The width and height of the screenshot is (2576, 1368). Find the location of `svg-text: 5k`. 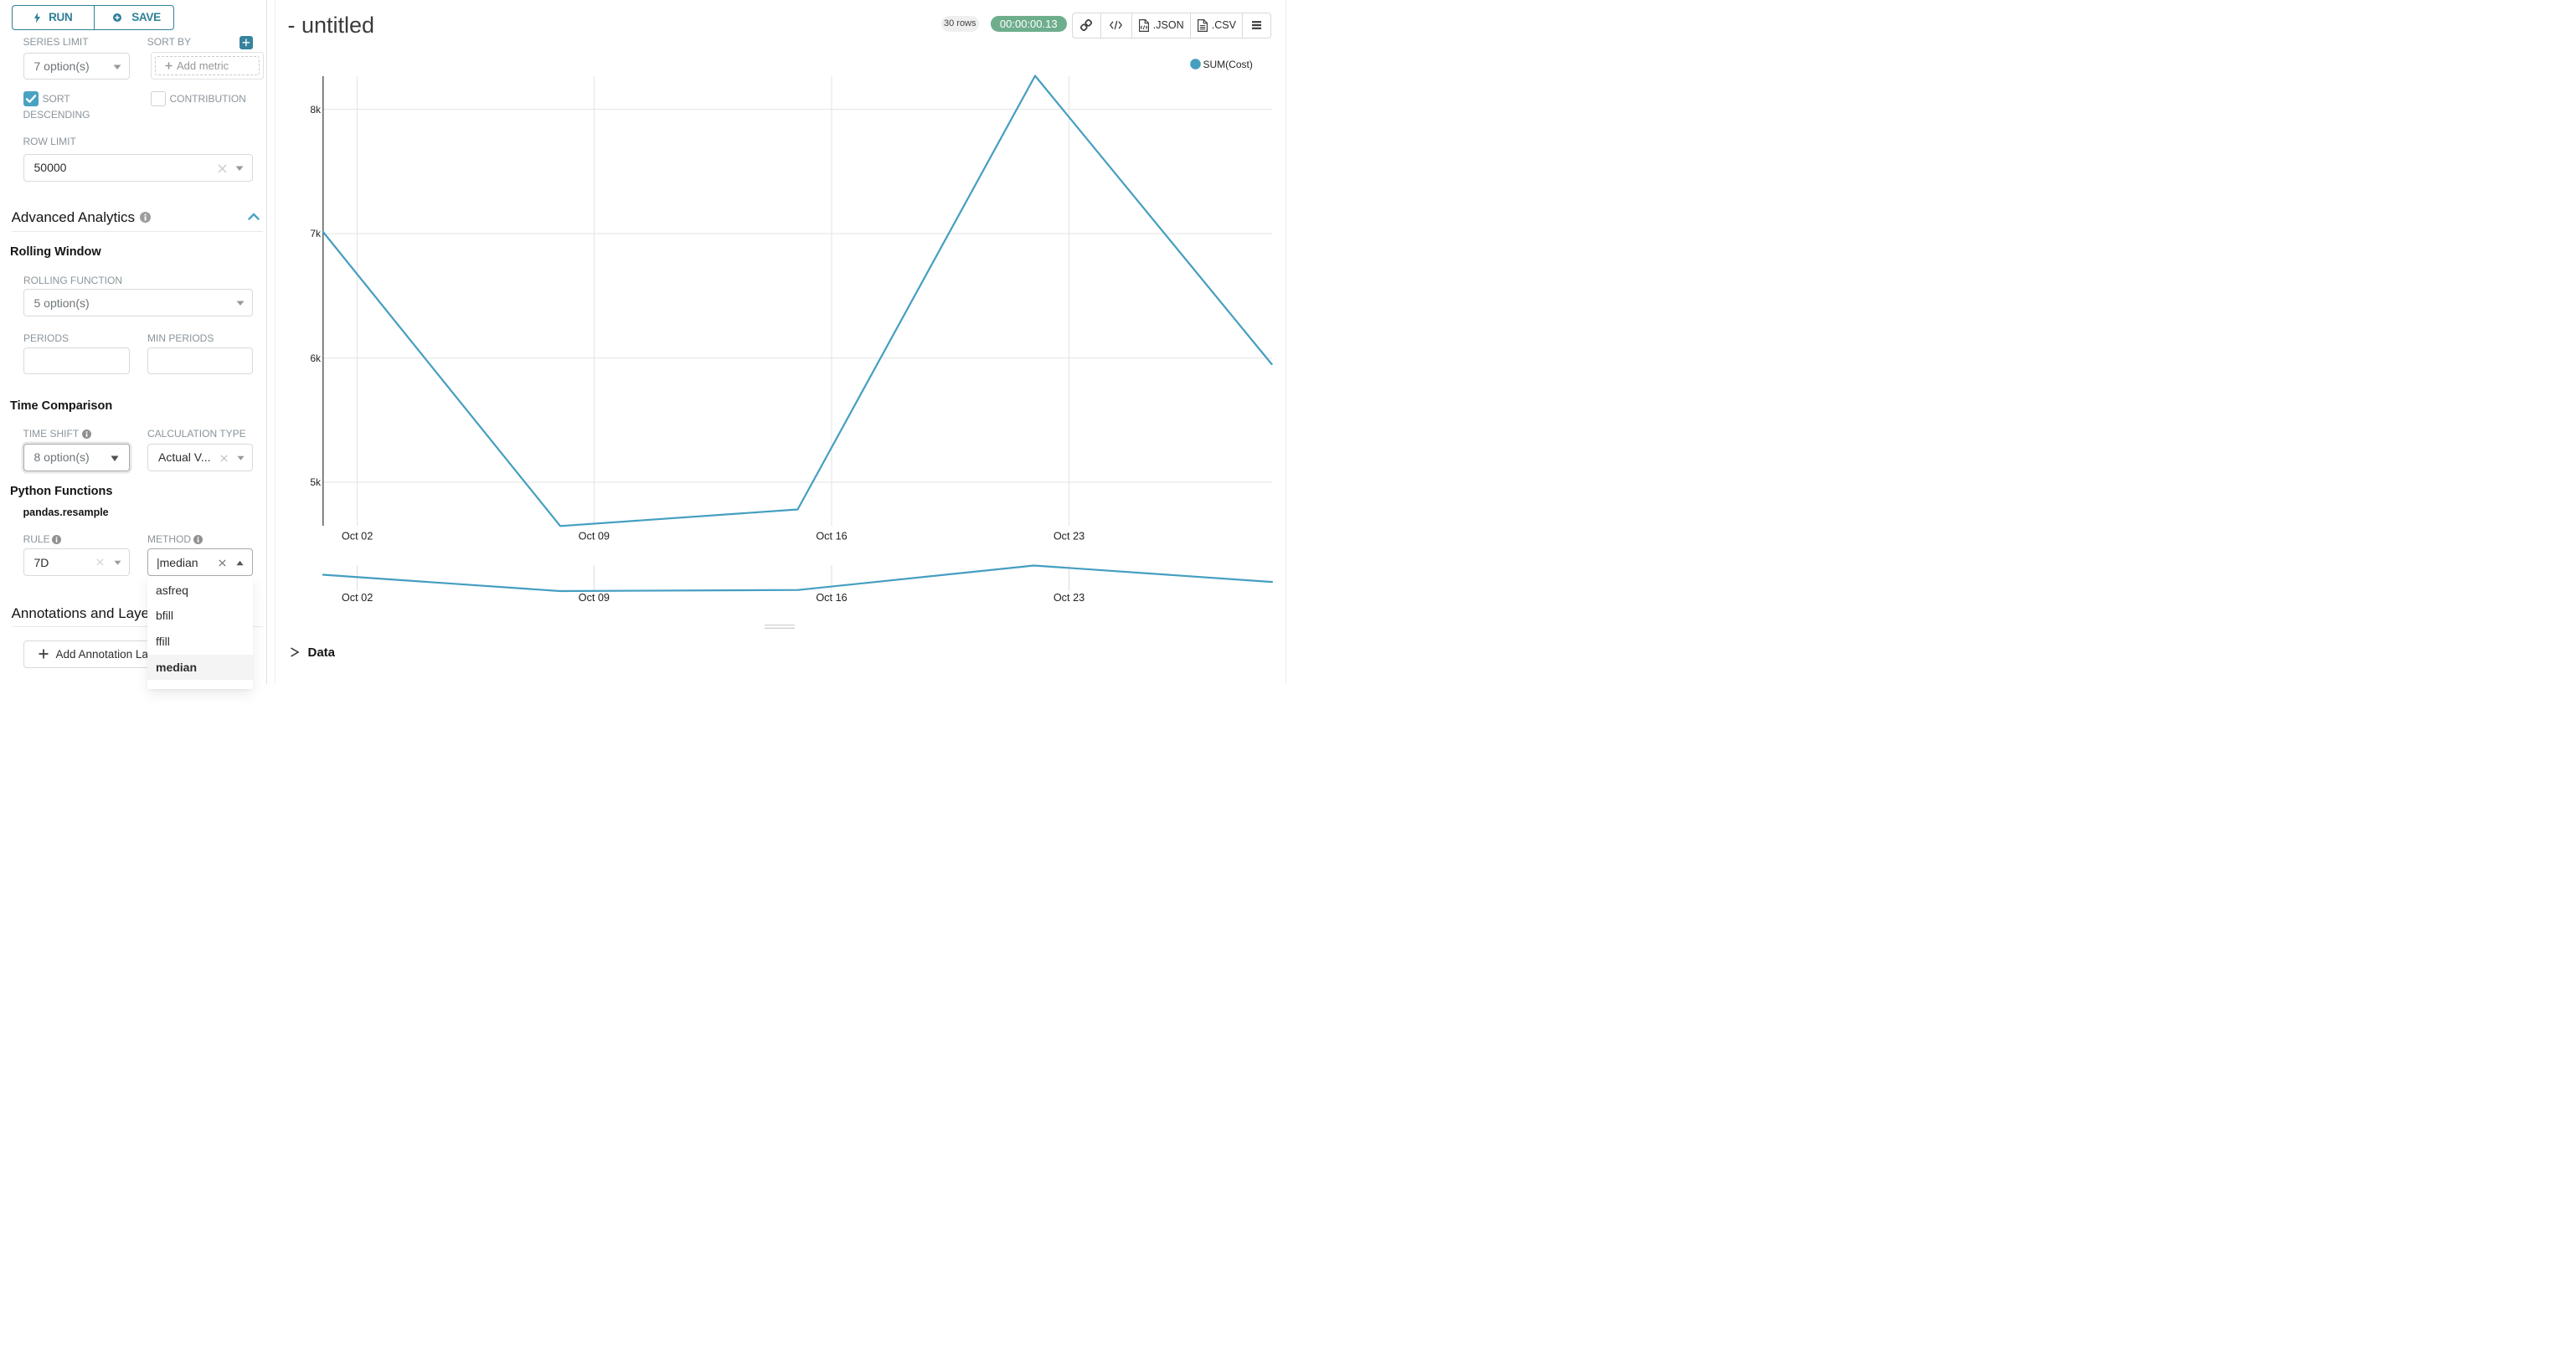

svg-text: 5k is located at coordinates (316, 482).